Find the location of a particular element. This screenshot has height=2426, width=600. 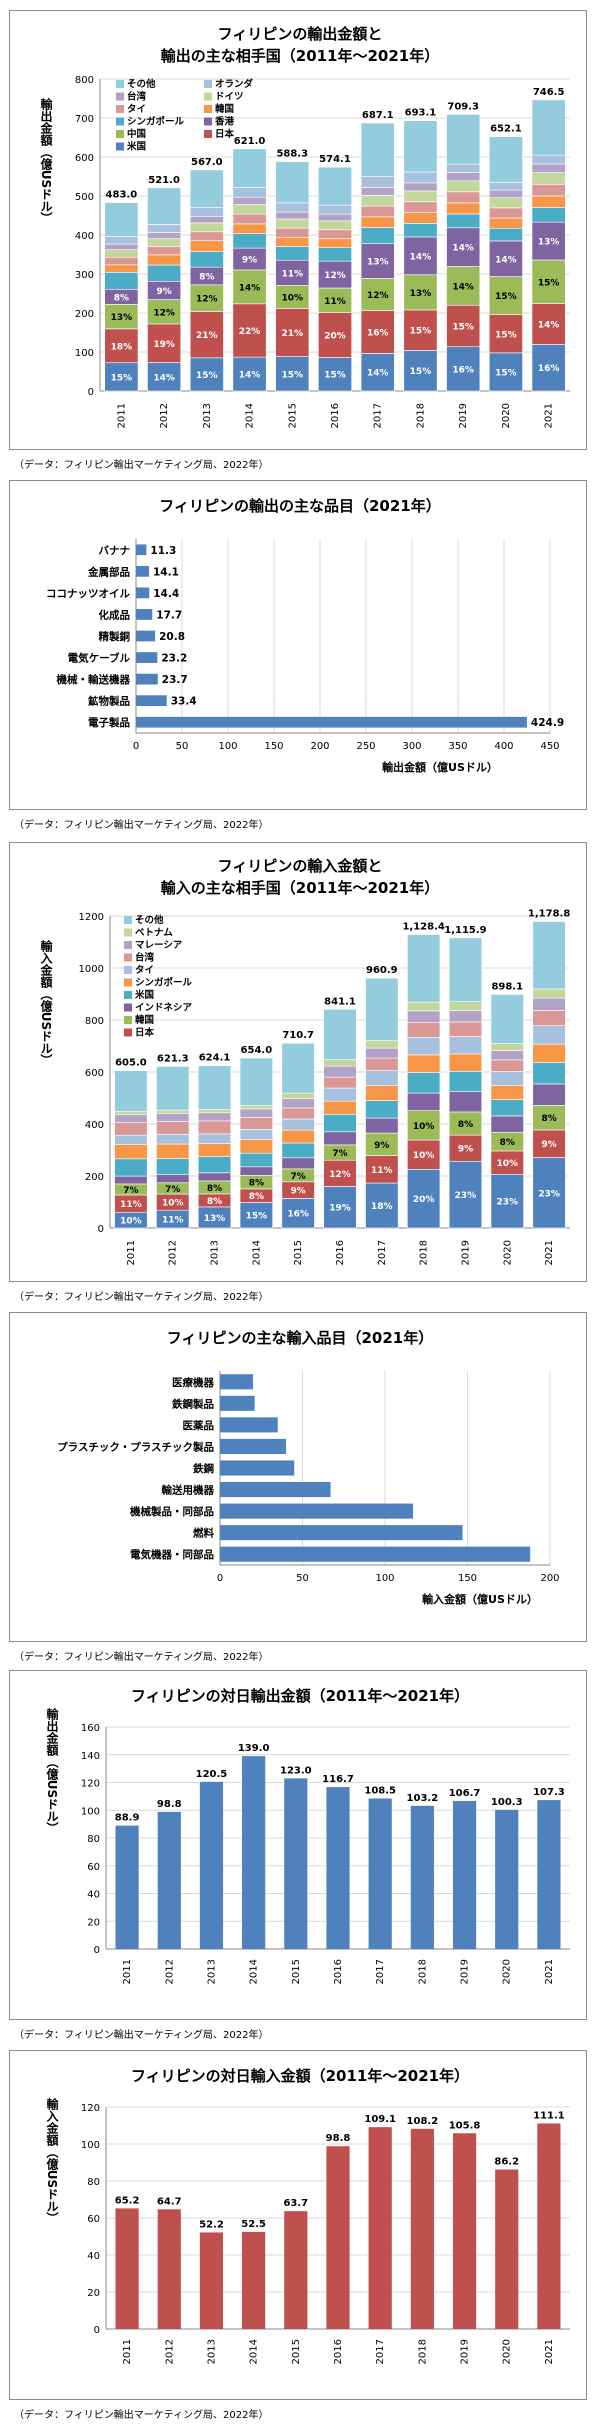

segment-label: 13% is located at coordinates (378, 263).